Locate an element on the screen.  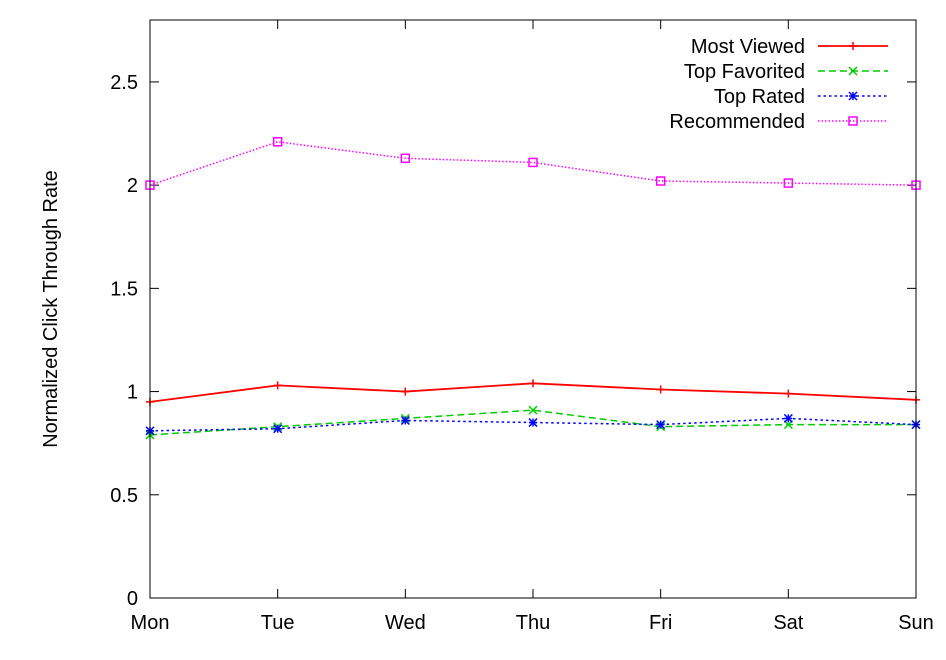
x-tick-label: Wed is located at coordinates (405, 623).